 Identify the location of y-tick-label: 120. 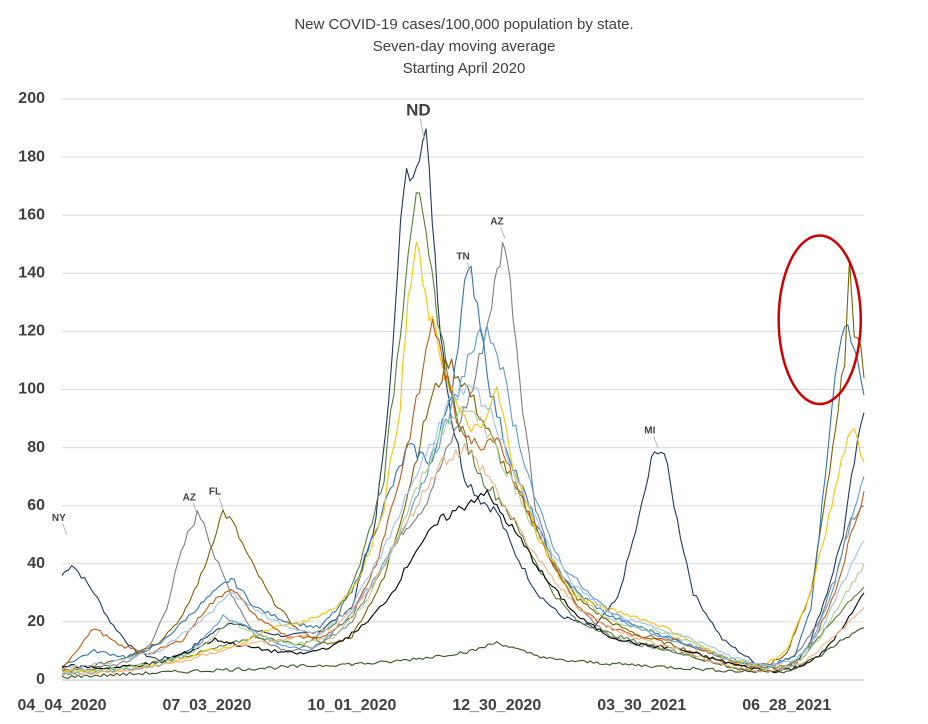
(31, 331).